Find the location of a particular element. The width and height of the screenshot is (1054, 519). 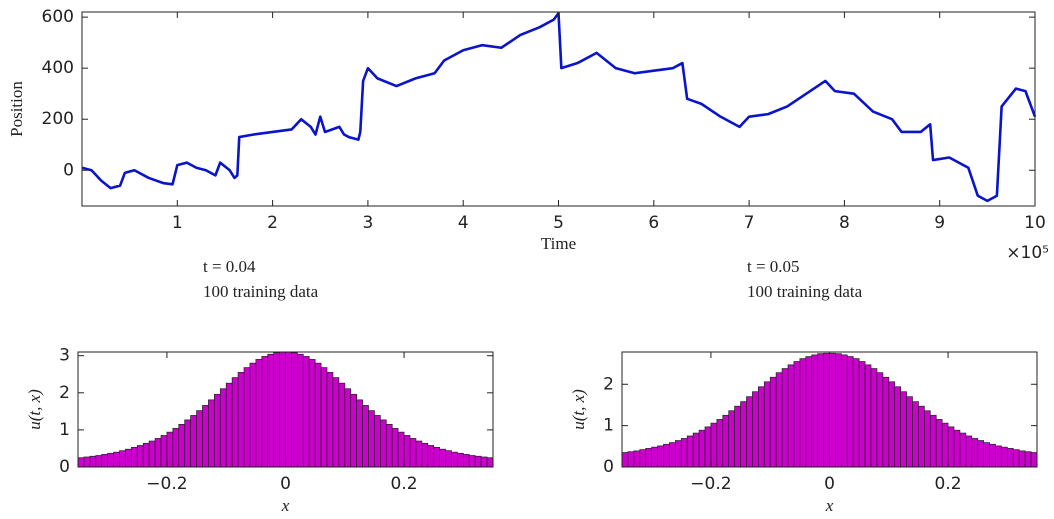

x-axis-label: Time is located at coordinates (558, 243).